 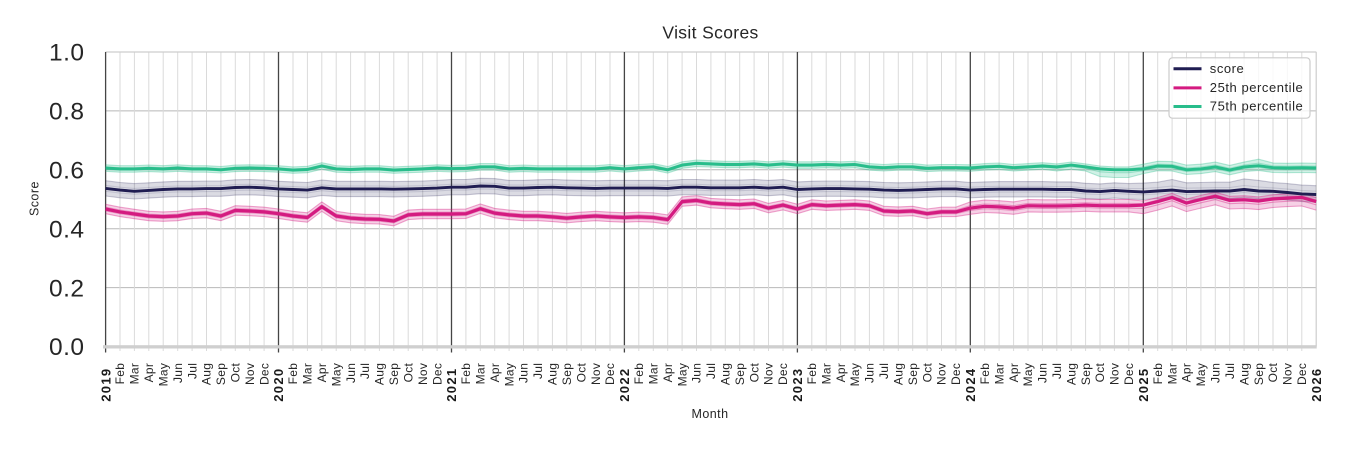 What do you see at coordinates (710, 414) in the screenshot?
I see `svg-text: Month` at bounding box center [710, 414].